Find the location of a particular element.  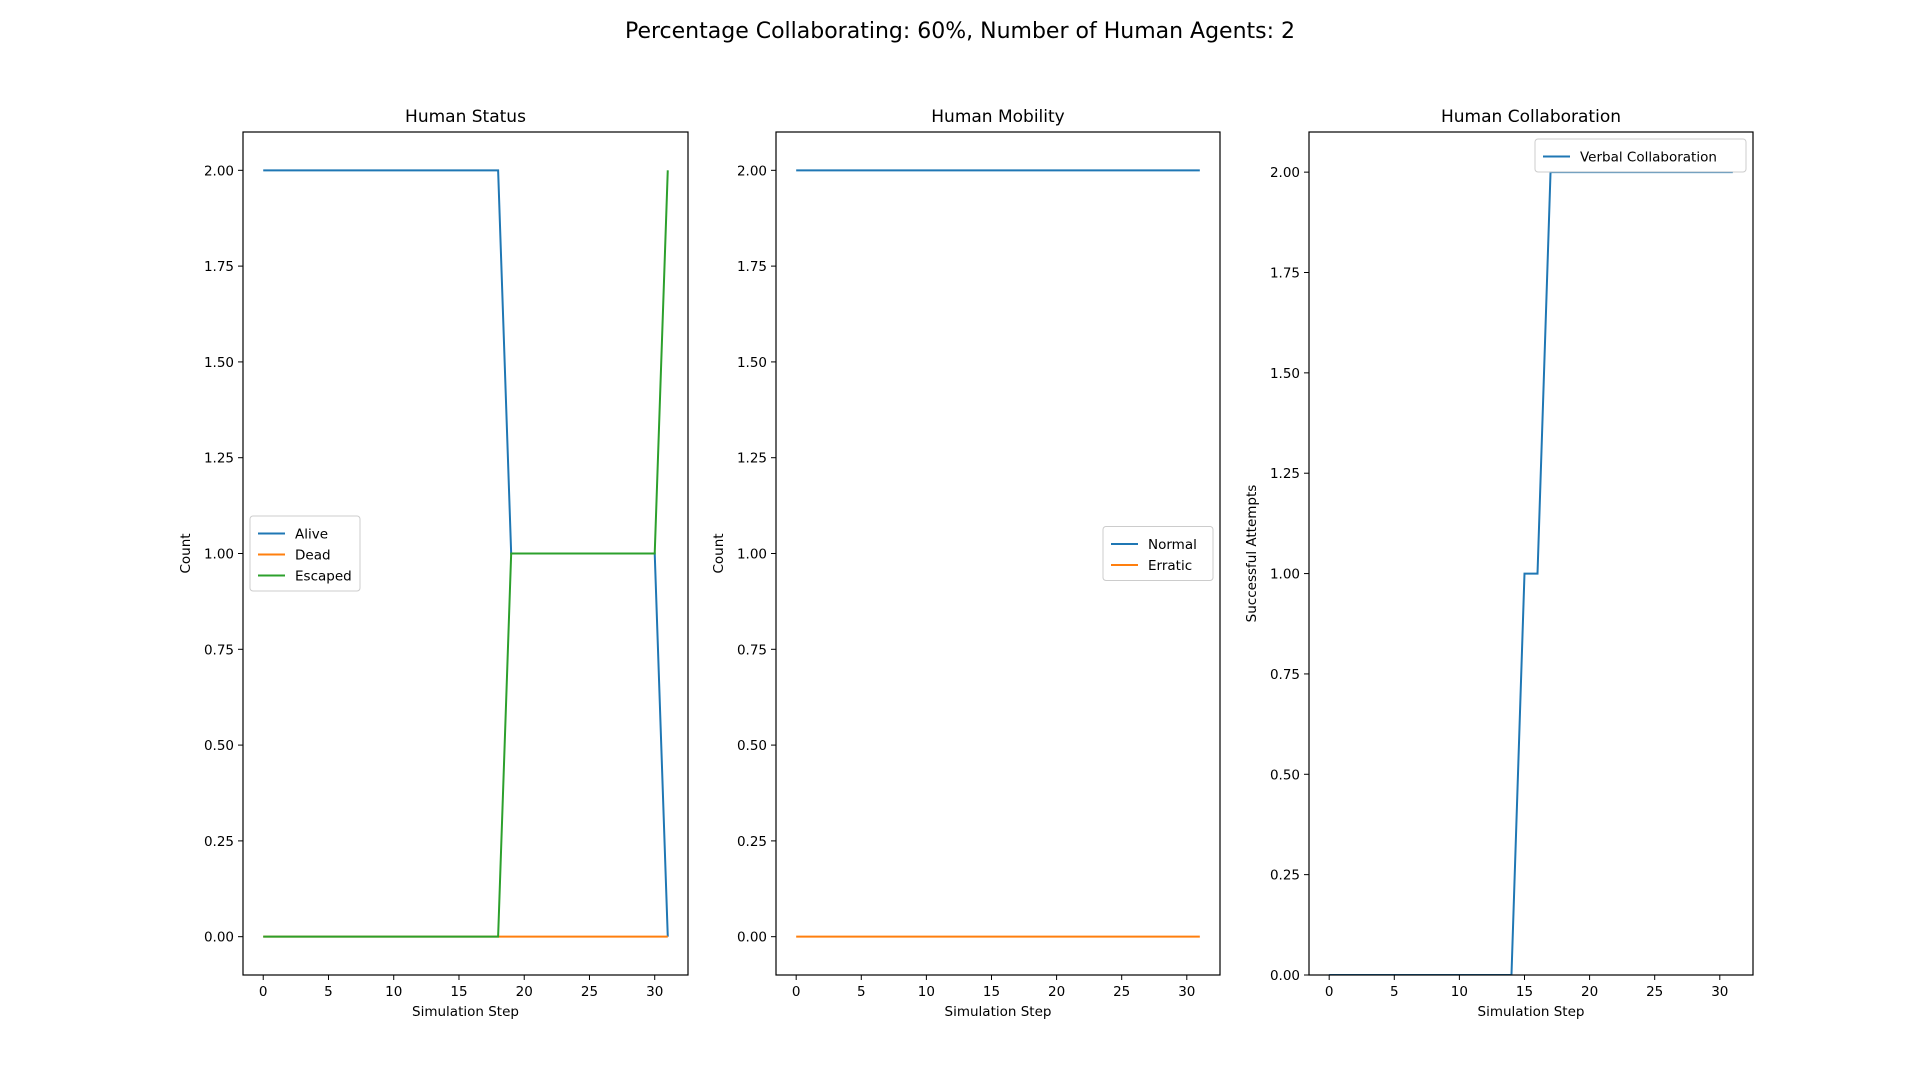

chart-2-legend-label-normal: Normal is located at coordinates (1172, 545).